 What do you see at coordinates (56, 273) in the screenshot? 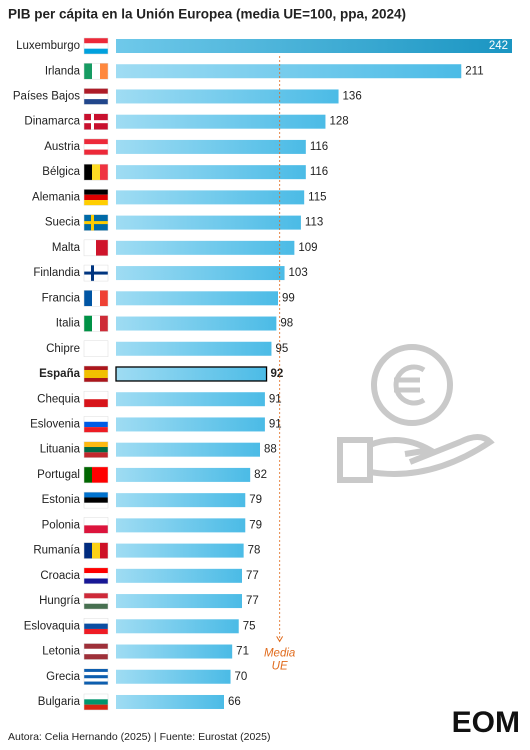
I see `category-label: Finlandia` at bounding box center [56, 273].